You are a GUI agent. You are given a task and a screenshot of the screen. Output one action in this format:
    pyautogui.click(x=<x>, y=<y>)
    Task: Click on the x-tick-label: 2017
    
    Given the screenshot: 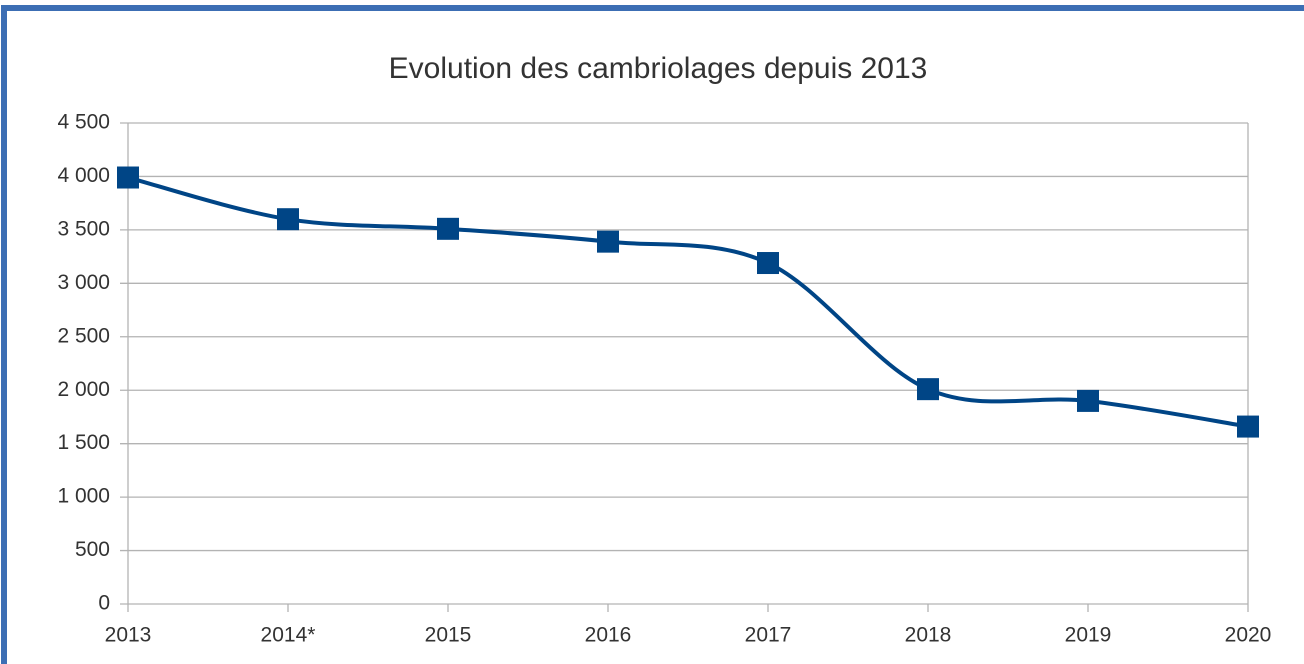 What is the action you would take?
    pyautogui.click(x=768, y=635)
    